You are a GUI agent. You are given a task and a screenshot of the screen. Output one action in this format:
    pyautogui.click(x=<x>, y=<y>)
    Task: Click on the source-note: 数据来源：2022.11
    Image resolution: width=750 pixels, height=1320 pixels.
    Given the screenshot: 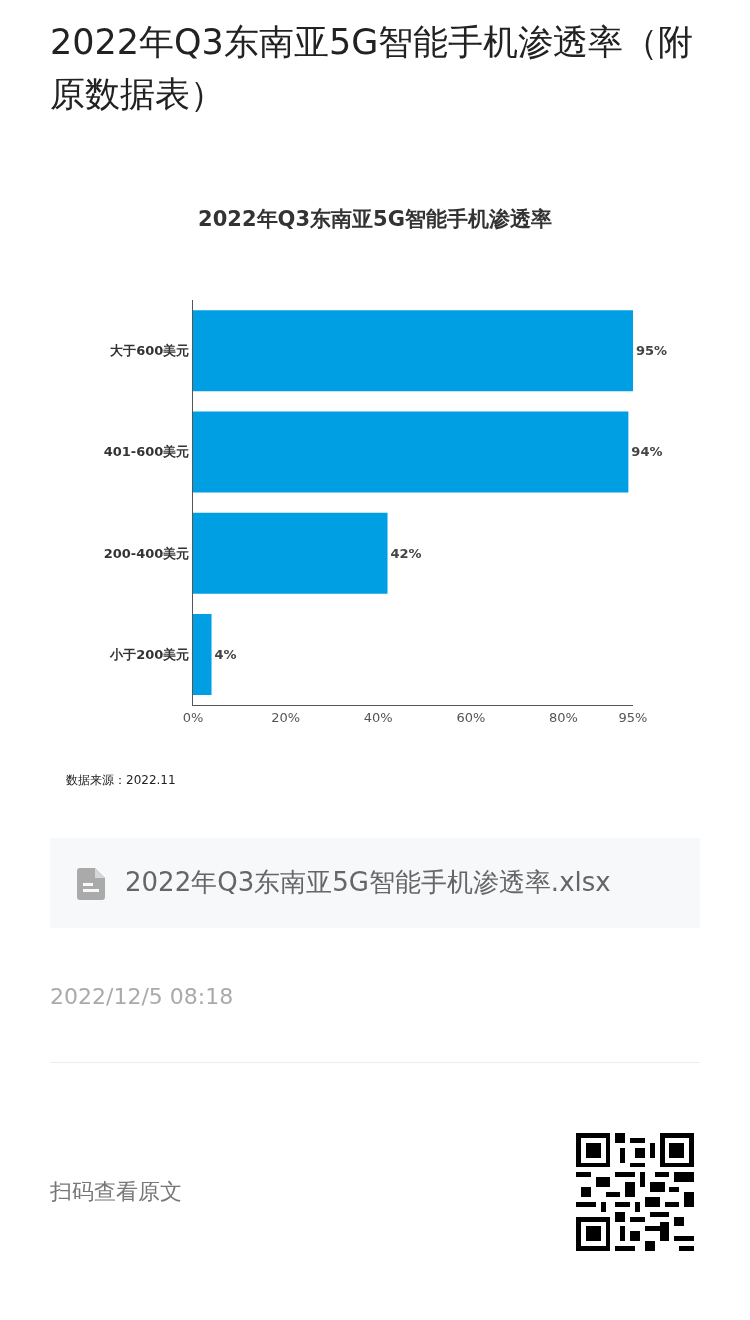 What is the action you would take?
    pyautogui.click(x=121, y=780)
    